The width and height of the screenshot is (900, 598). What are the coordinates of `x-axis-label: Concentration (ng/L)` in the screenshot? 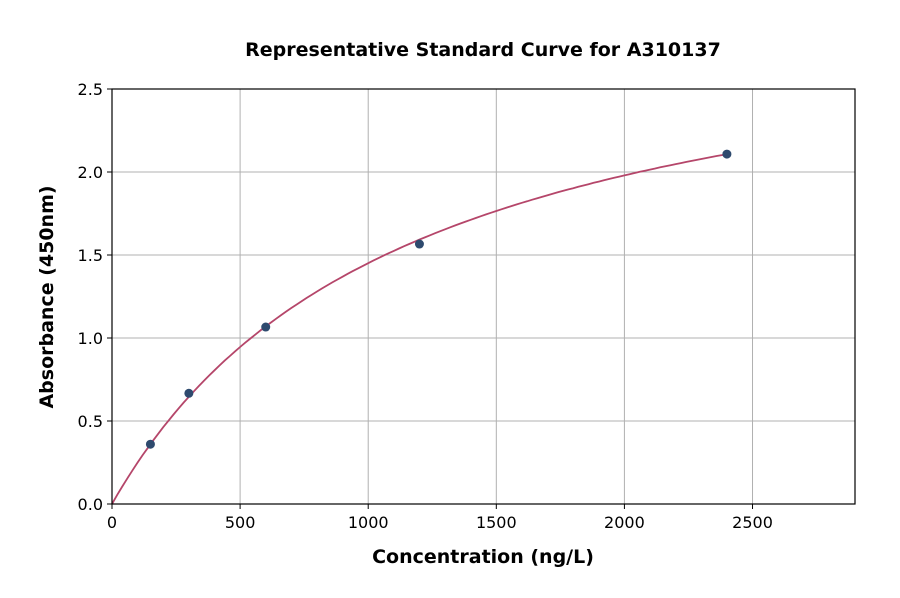 It's located at (483, 557).